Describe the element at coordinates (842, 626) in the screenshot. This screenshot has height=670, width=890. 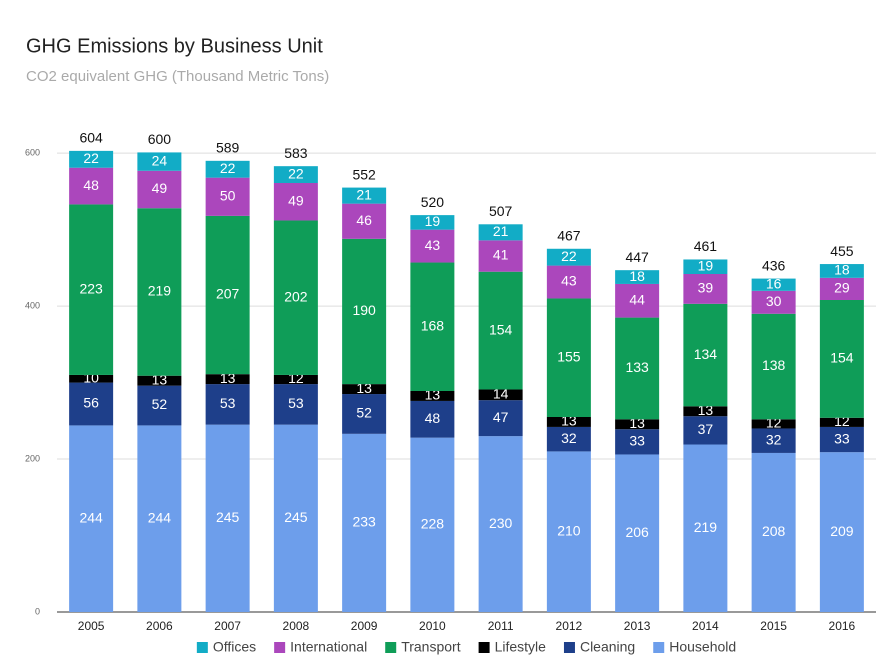
I see `x-tick-label: 2016` at that location.